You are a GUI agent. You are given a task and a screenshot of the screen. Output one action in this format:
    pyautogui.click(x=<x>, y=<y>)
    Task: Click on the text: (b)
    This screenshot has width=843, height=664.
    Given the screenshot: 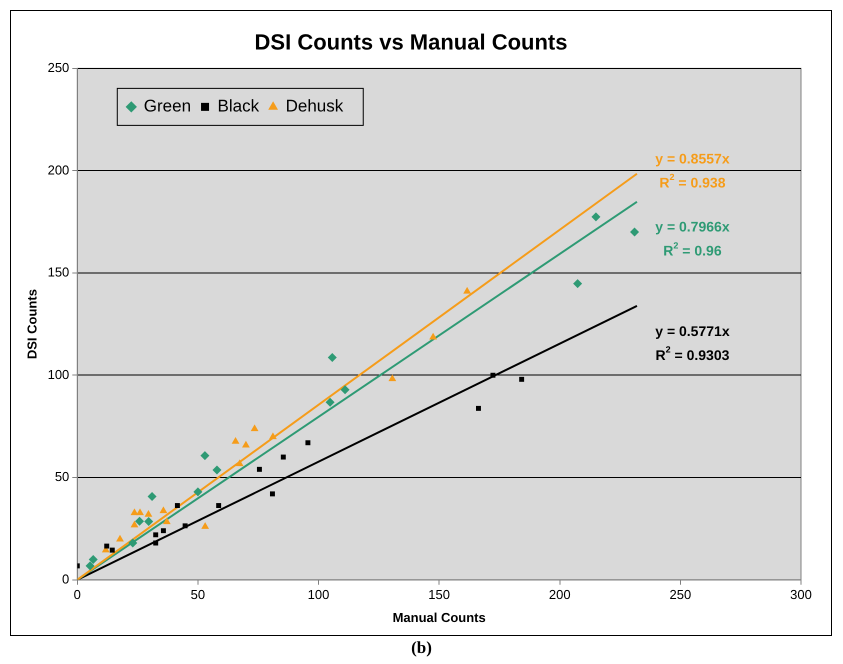 What is the action you would take?
    pyautogui.click(x=421, y=648)
    